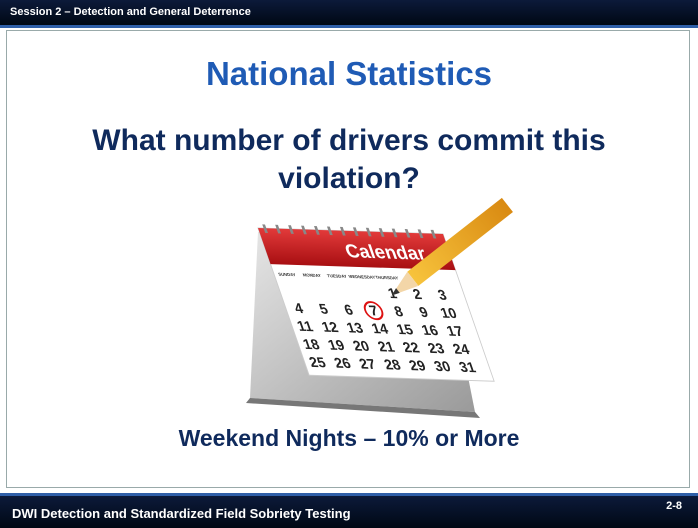 The height and width of the screenshot is (528, 698). What do you see at coordinates (395, 292) in the screenshot?
I see `pencil-lead` at bounding box center [395, 292].